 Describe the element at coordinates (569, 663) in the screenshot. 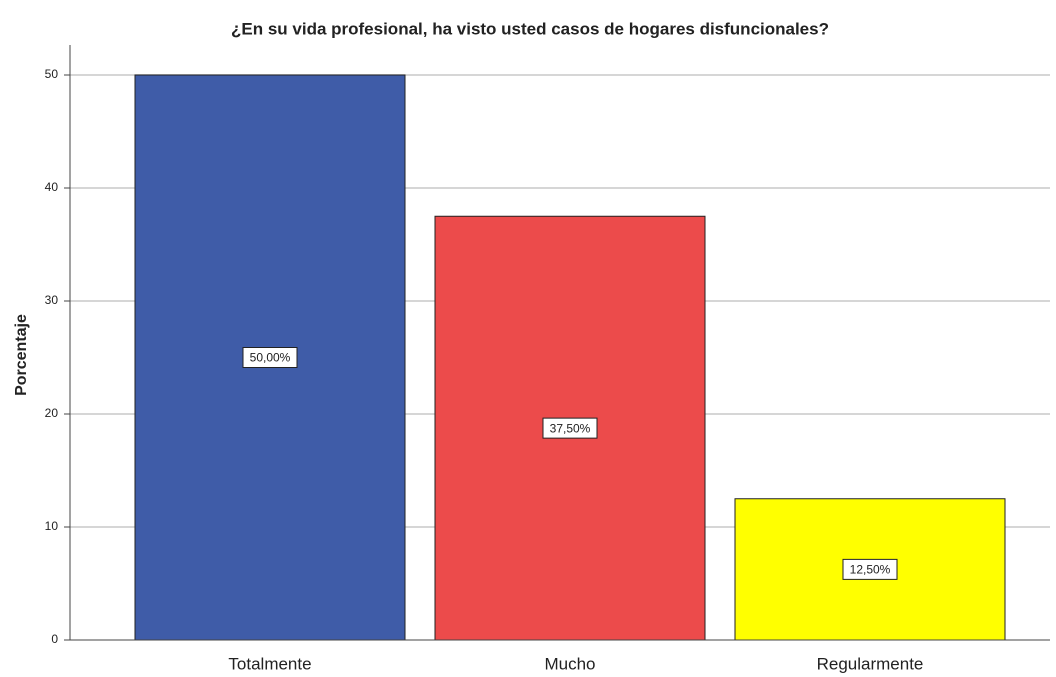

I see `x-tick-label: Mucho` at that location.